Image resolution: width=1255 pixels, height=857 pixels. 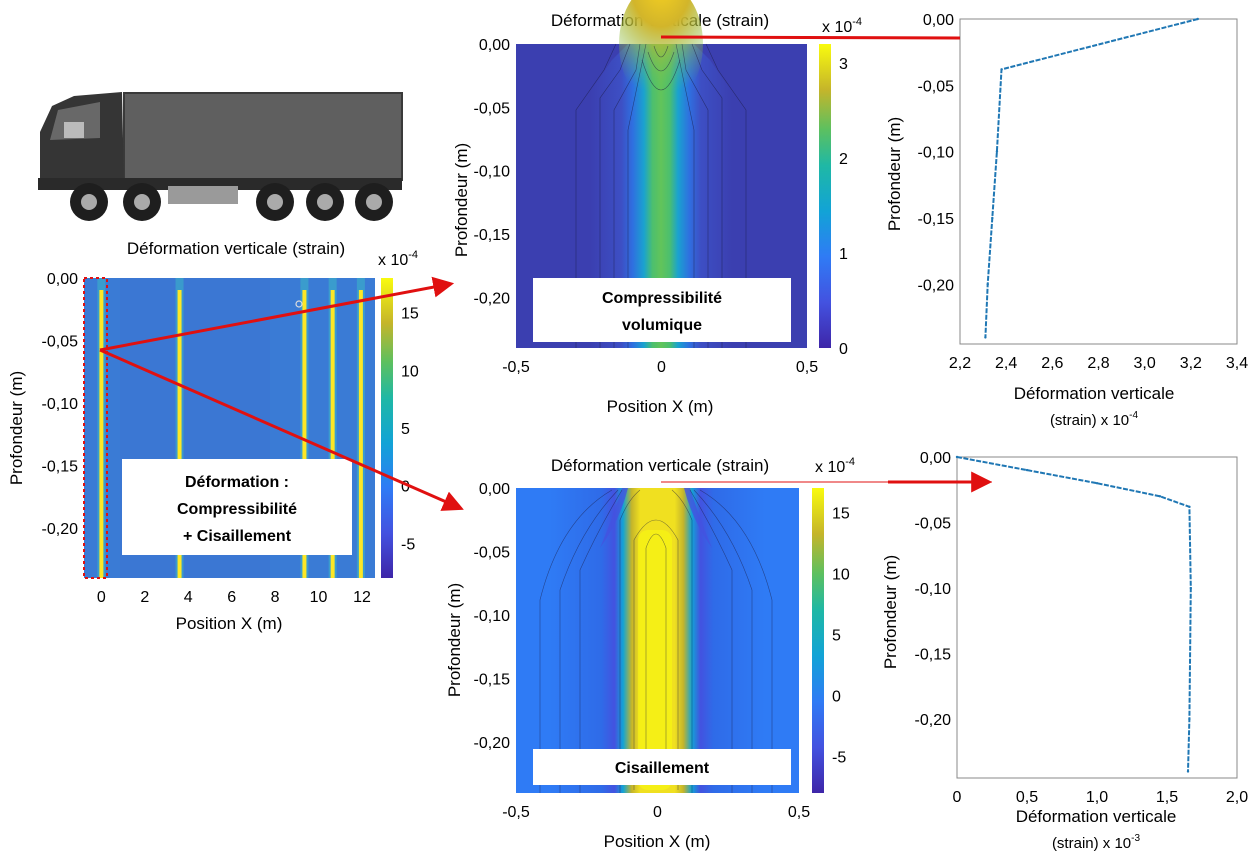 What do you see at coordinates (960, 363) in the screenshot?
I see `pc-xtick-label-0: 2,2` at bounding box center [960, 363].